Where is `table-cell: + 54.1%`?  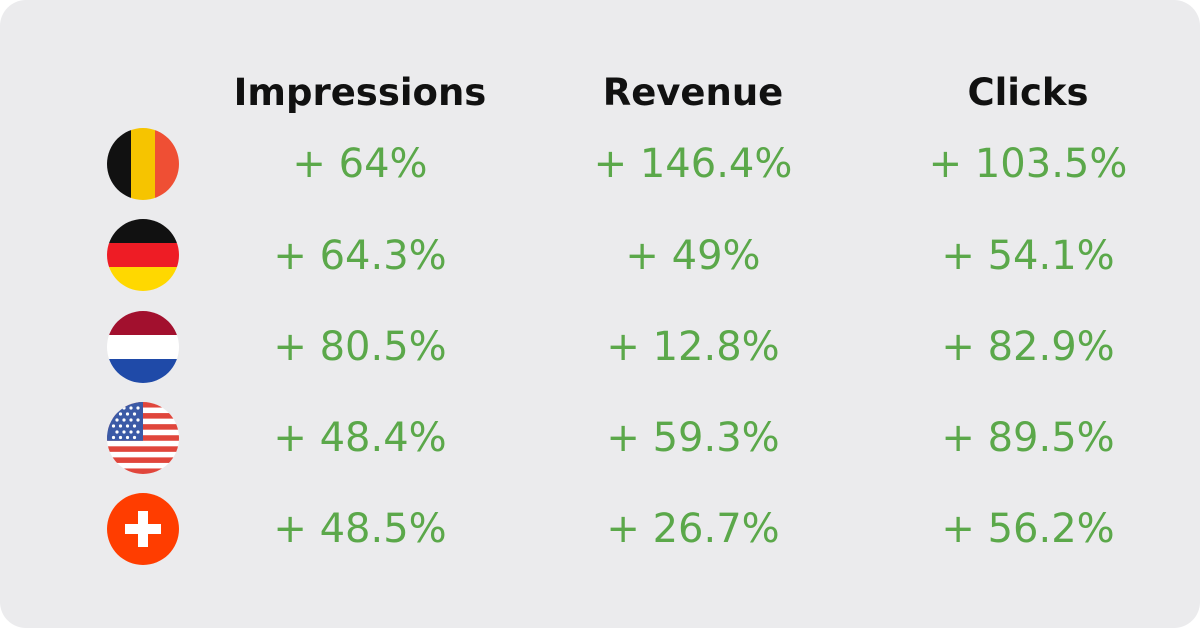 table-cell: + 54.1% is located at coordinates (1028, 256).